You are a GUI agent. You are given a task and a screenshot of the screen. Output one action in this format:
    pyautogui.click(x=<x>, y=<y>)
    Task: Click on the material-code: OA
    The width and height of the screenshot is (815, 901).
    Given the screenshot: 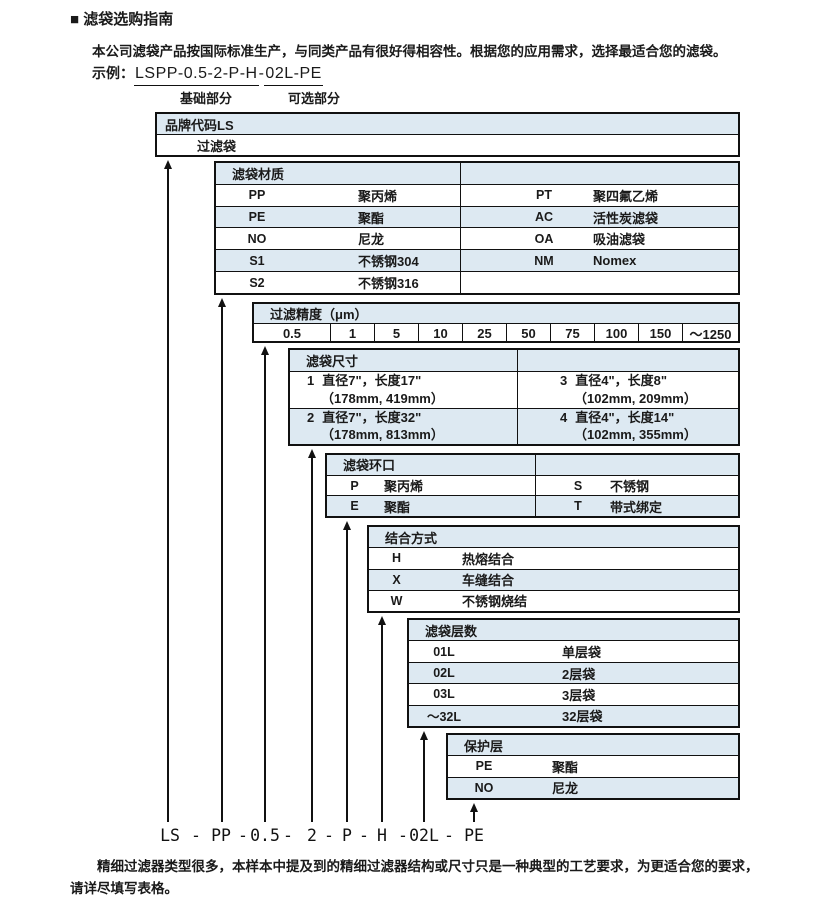 What is the action you would take?
    pyautogui.click(x=544, y=238)
    